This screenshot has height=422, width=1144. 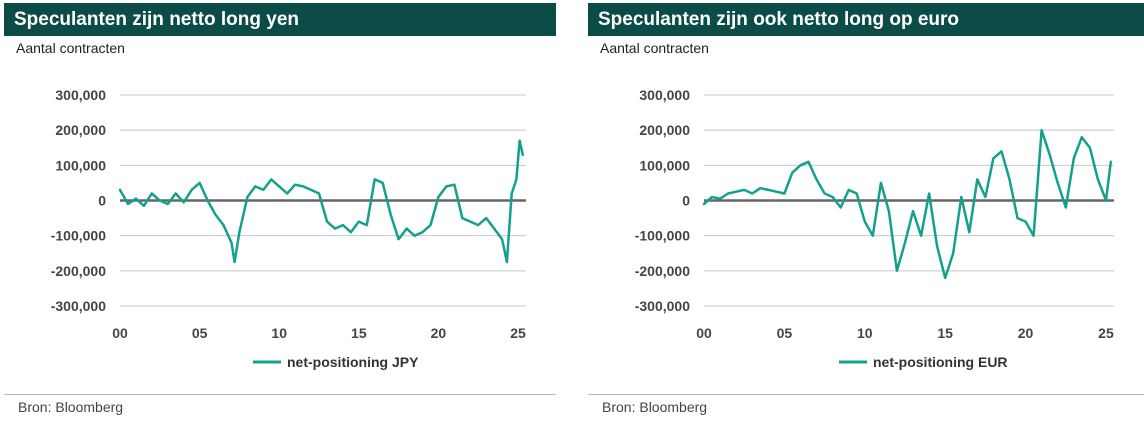 I want to click on legend-label: net-positioning JPY, so click(x=353, y=362).